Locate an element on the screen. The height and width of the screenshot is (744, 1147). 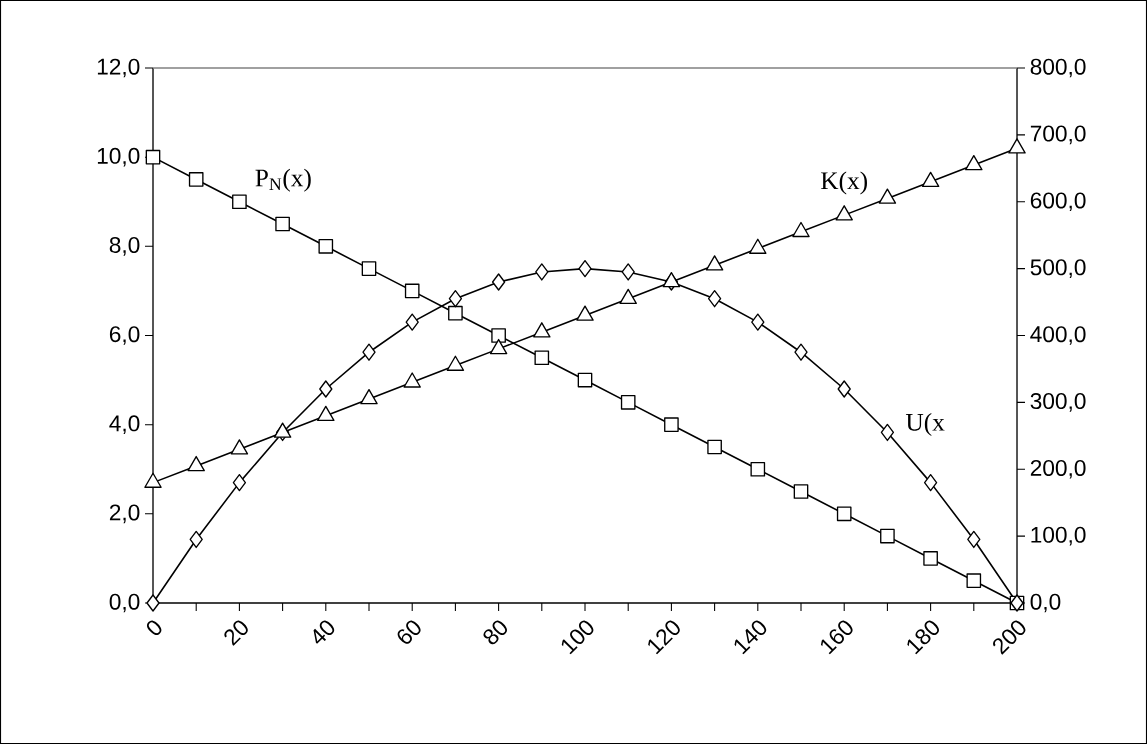
y-tick-label: 10,0 is located at coordinates (118, 157).